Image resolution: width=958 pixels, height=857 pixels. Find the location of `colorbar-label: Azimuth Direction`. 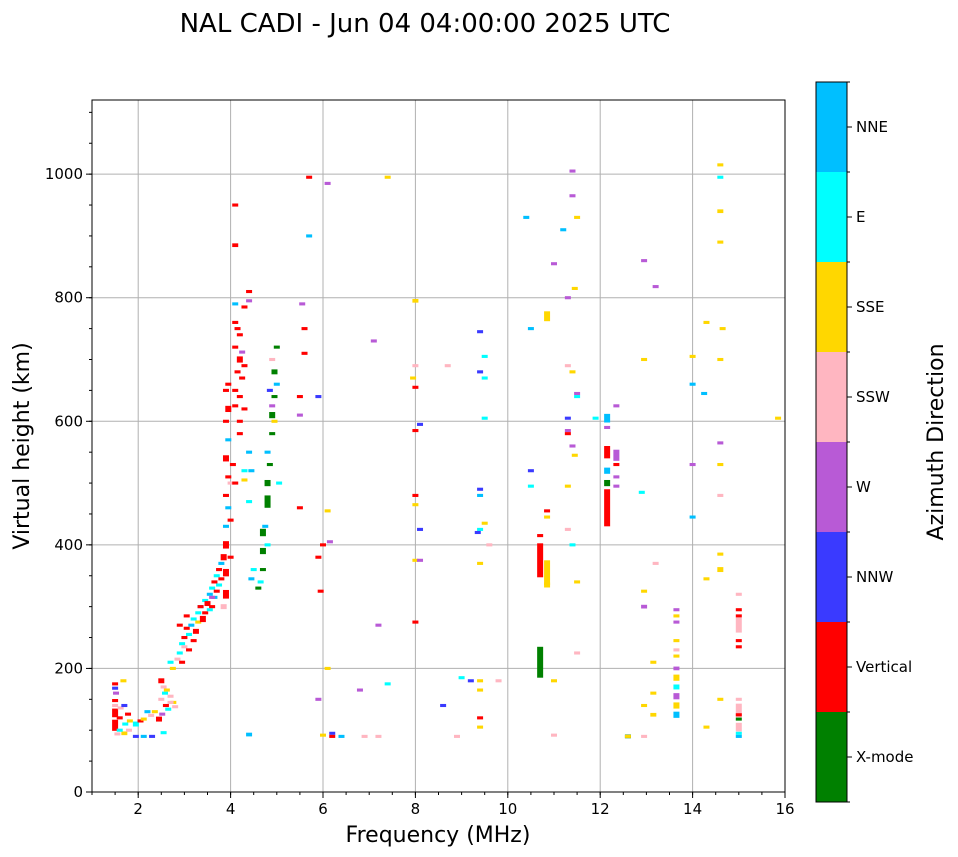

colorbar-label: Azimuth Direction is located at coordinates (936, 441).